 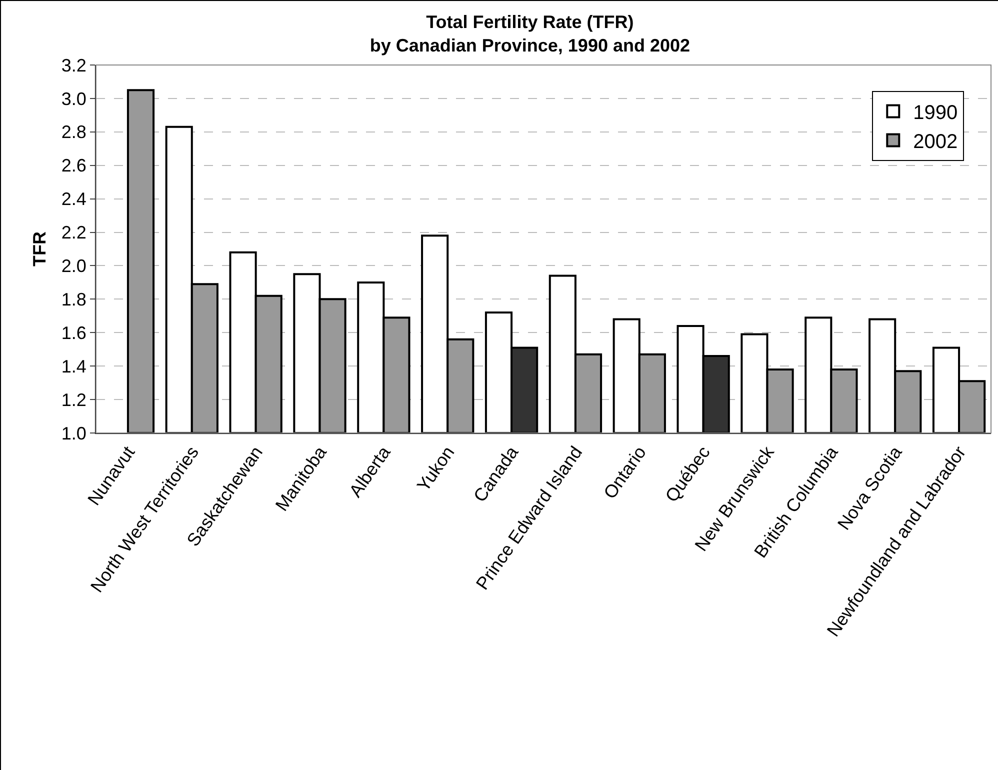 I want to click on y-tick-label: 2.6, so click(x=73, y=166).